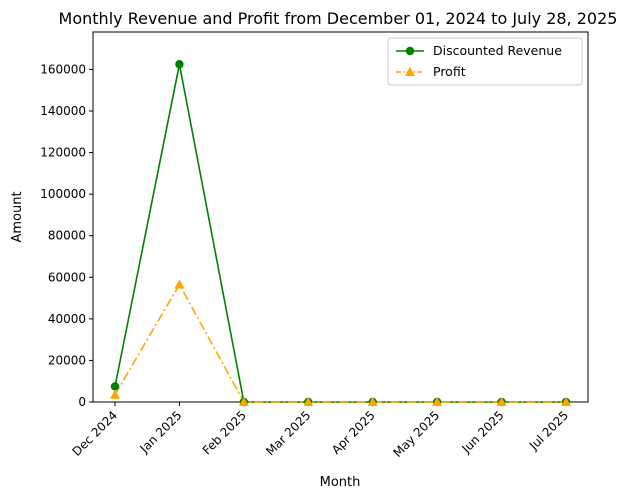  What do you see at coordinates (67, 319) in the screenshot?
I see `y-tick-label: 40000` at bounding box center [67, 319].